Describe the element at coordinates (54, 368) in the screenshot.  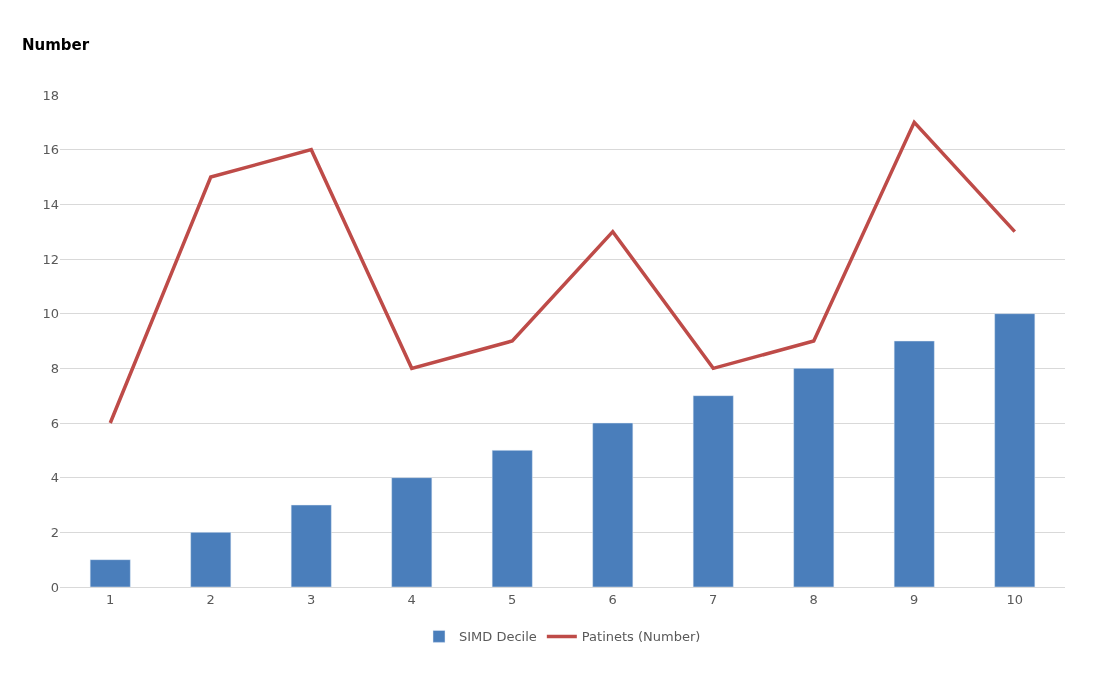
I see `y-tick-label: 8` at that location.